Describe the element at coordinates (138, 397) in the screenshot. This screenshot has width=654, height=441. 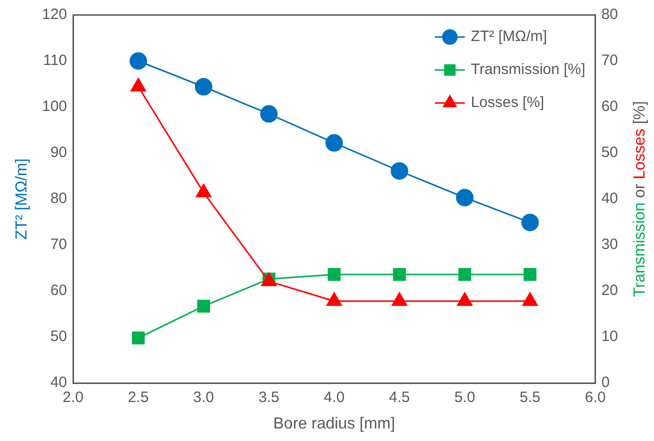
I see `x-tick-label: 2.5` at that location.